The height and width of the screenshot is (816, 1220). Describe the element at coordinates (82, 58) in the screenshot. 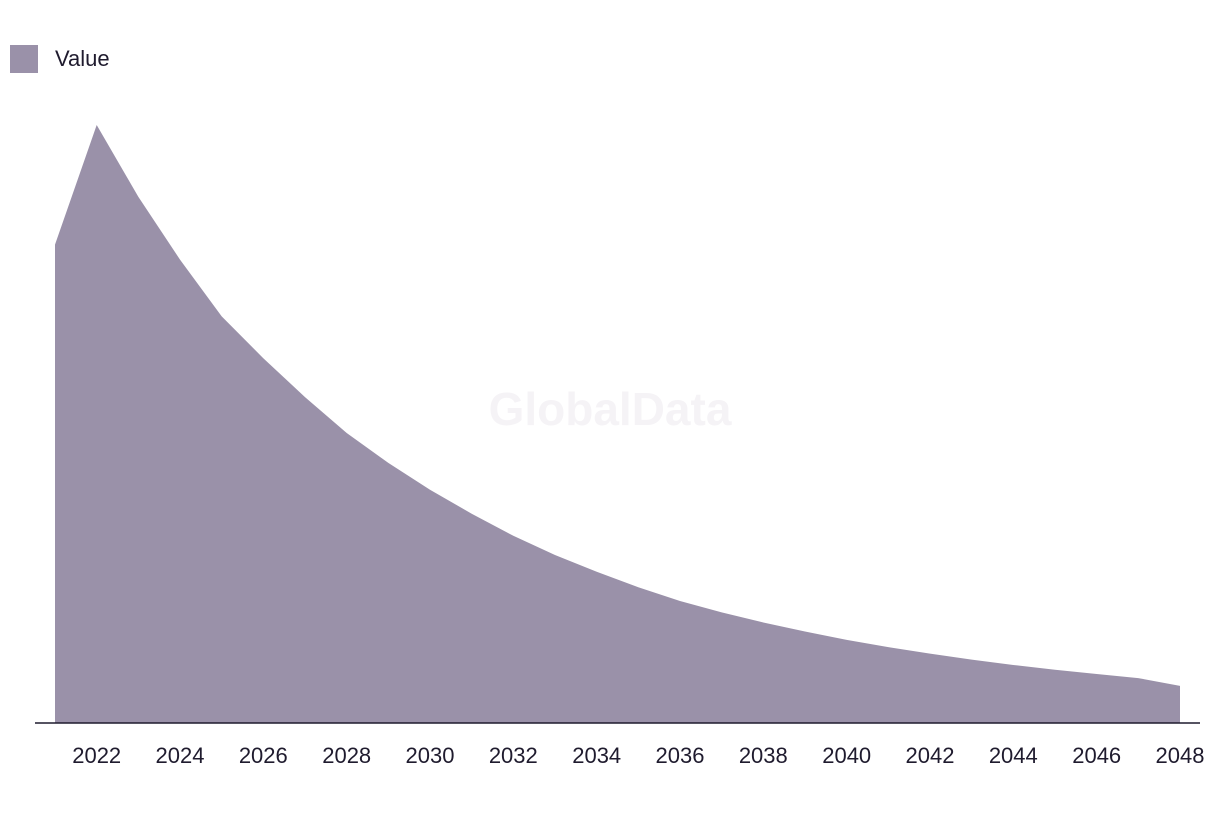

I see `legend-label: Value` at that location.